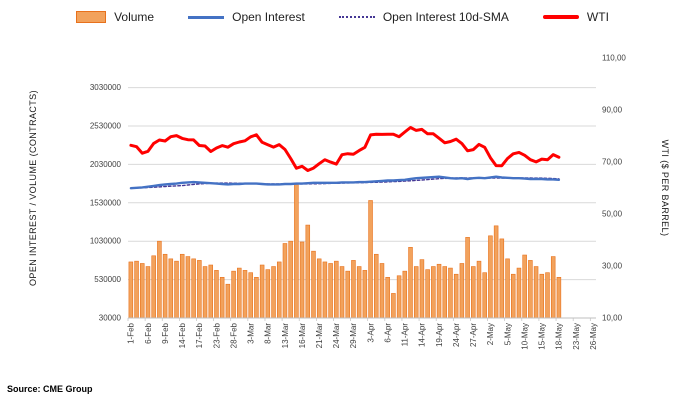 The width and height of the screenshot is (685, 405). I want to click on x-axis-tick-label: 8-Mar, so click(268, 333).